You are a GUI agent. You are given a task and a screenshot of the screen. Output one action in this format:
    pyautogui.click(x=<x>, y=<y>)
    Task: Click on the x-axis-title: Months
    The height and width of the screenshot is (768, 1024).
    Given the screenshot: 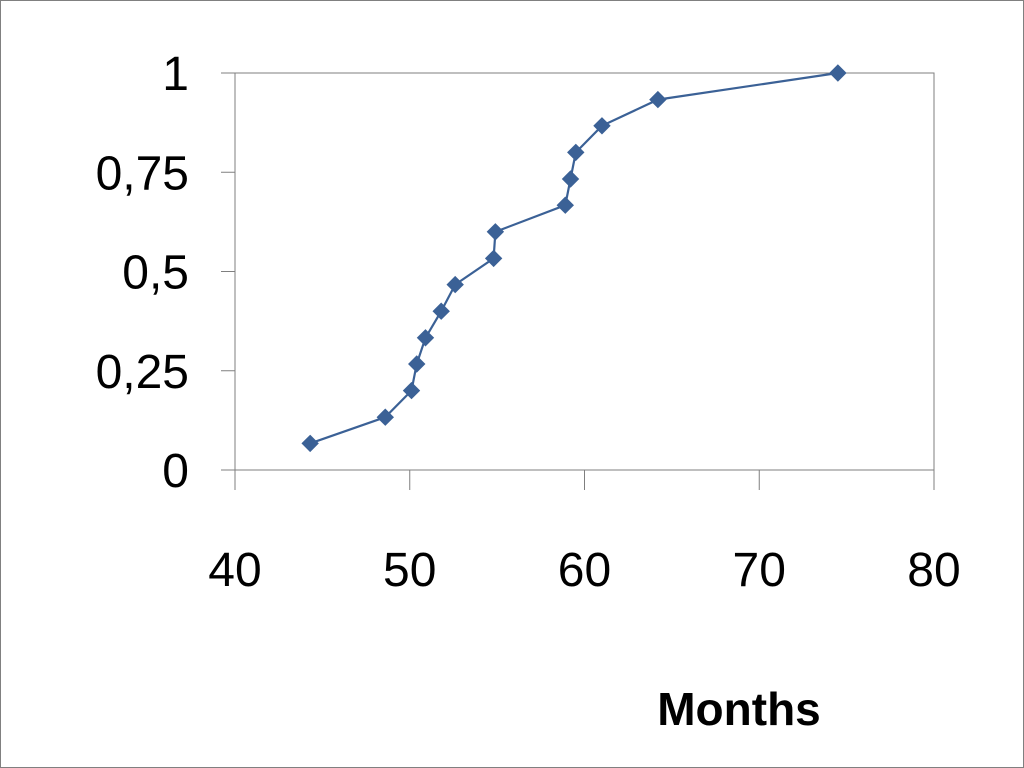 What is the action you would take?
    pyautogui.click(x=739, y=709)
    